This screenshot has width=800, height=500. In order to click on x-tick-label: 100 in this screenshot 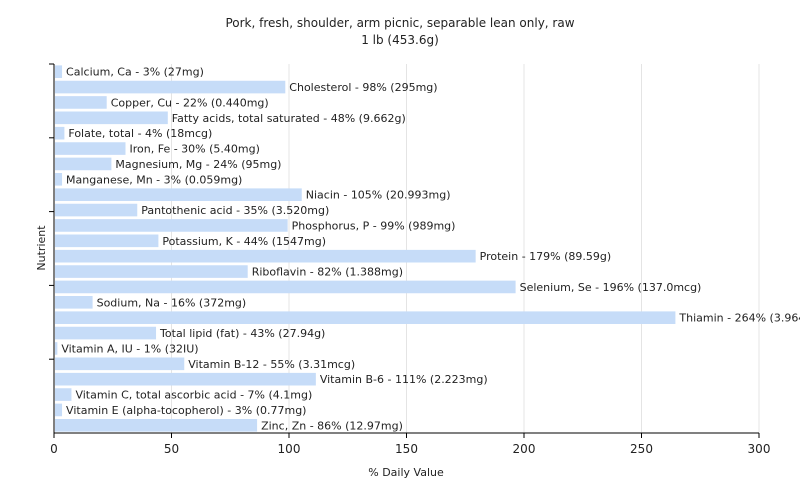, I will do `click(289, 449)`.